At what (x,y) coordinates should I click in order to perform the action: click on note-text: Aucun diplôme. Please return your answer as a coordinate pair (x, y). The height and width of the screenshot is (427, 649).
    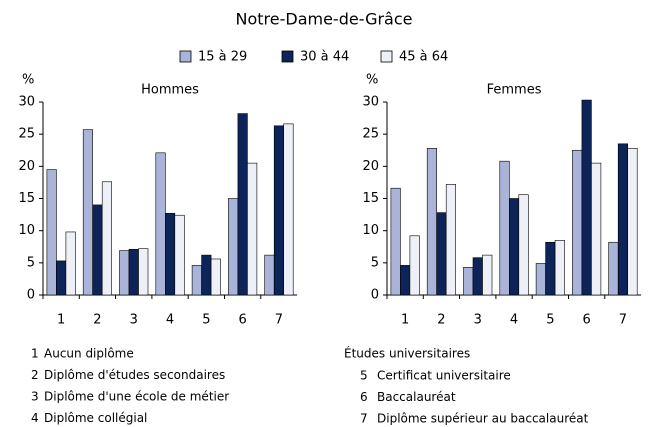
    Looking at the image, I should click on (89, 354).